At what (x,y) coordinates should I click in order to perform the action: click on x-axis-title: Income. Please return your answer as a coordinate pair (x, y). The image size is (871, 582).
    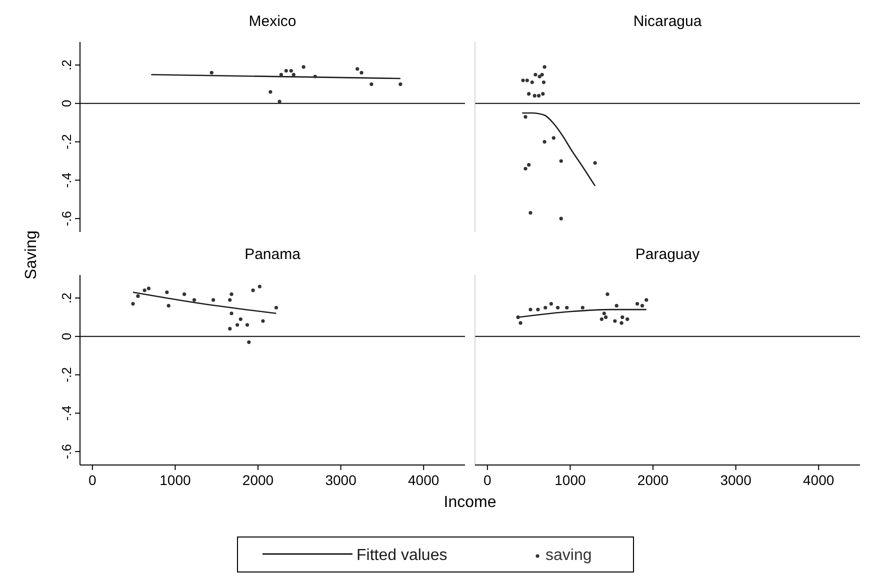
    Looking at the image, I should click on (470, 502).